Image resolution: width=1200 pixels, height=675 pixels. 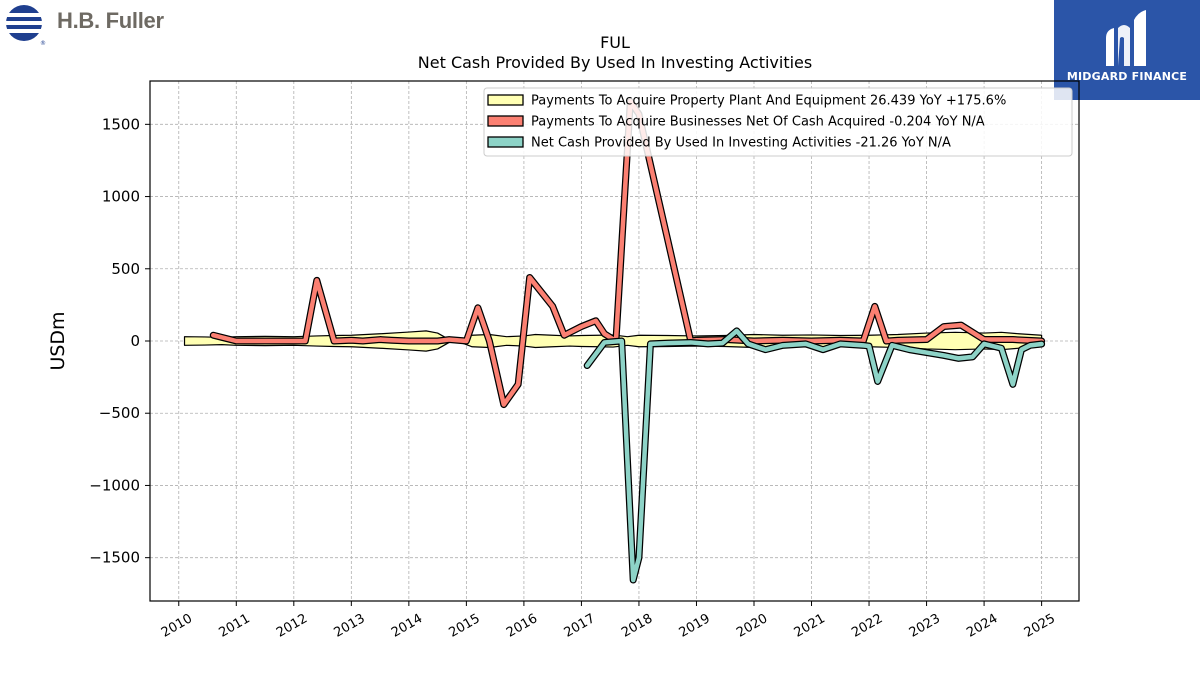 I want to click on legend-swatch-ppe, so click(x=505, y=100).